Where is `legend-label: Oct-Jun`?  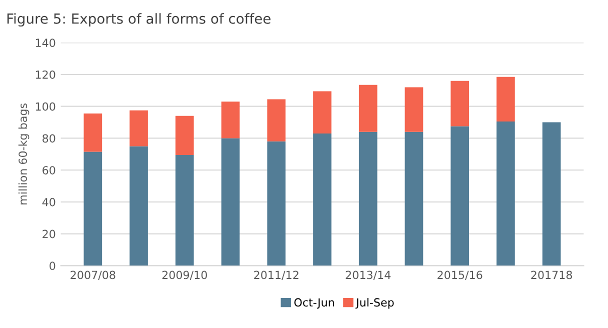 legend-label: Oct-Jun is located at coordinates (314, 303).